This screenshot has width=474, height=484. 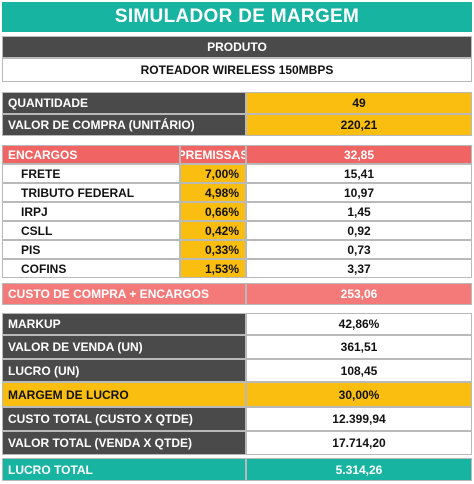 I want to click on quantidade-label: QUANTIDADE, so click(x=124, y=103).